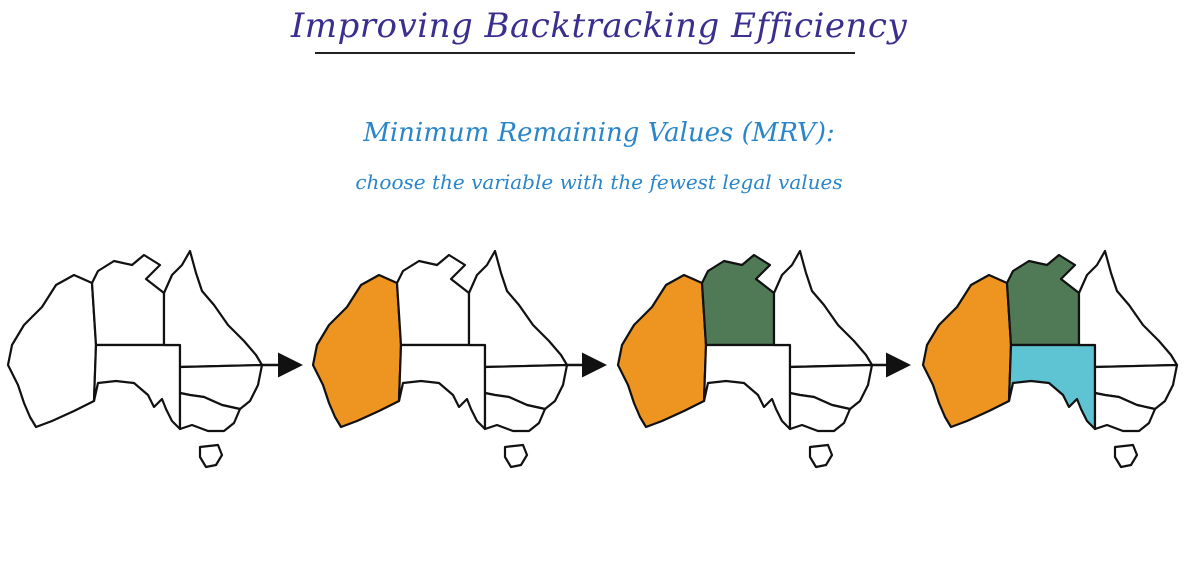 Image resolution: width=1198 pixels, height=577 pixels. I want to click on page-title: Improving Backtracking Efficiency, so click(599, 26).